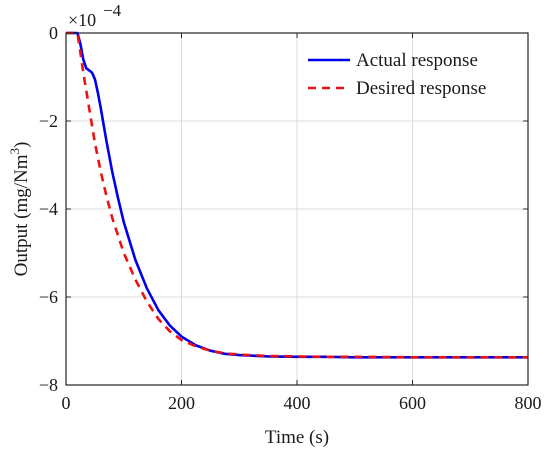 This screenshot has width=550, height=454. I want to click on y-tick-label: −8, so click(48, 385).